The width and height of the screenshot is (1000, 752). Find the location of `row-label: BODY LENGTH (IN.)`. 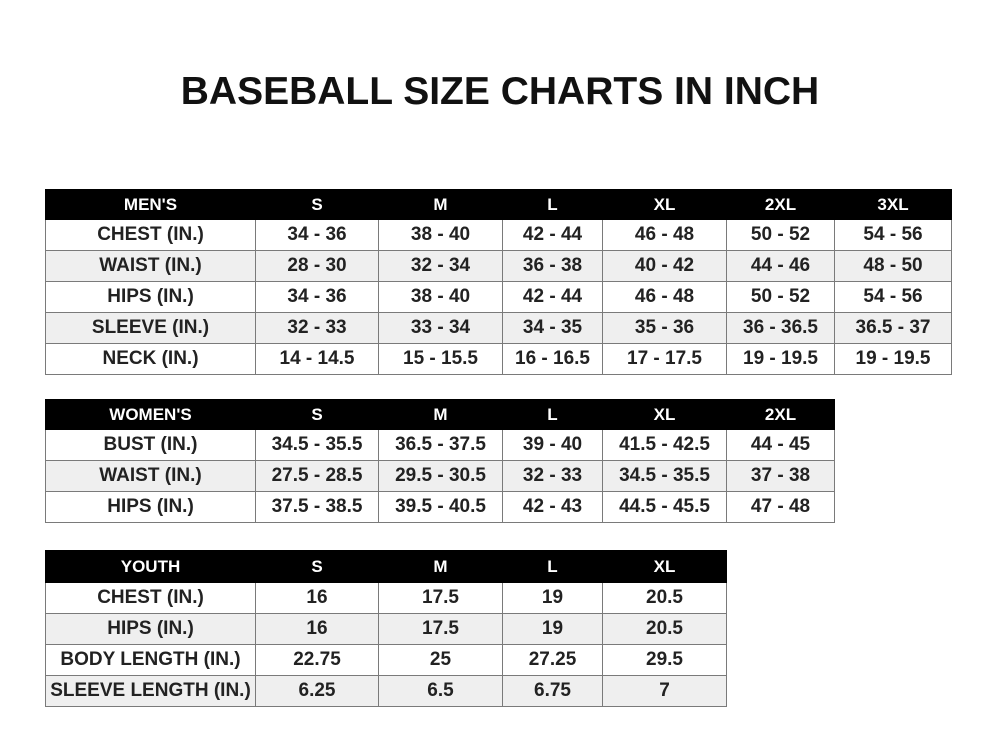

row-label: BODY LENGTH (IN.) is located at coordinates (150, 660).